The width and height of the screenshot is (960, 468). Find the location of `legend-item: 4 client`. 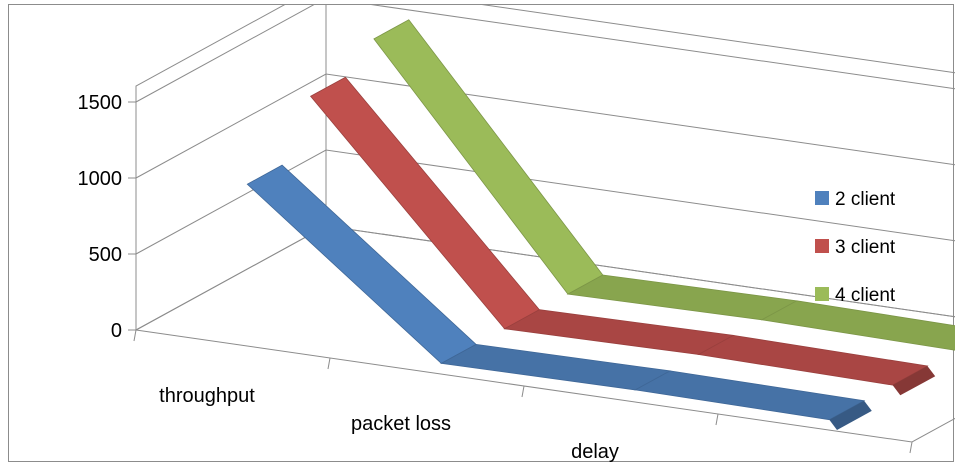

legend-item: 4 client is located at coordinates (855, 295).